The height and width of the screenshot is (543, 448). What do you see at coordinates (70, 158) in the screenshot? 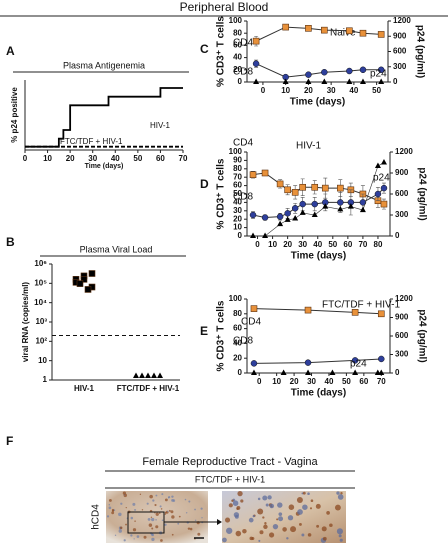
I see `x-tick-label: 20` at bounding box center [70, 158].